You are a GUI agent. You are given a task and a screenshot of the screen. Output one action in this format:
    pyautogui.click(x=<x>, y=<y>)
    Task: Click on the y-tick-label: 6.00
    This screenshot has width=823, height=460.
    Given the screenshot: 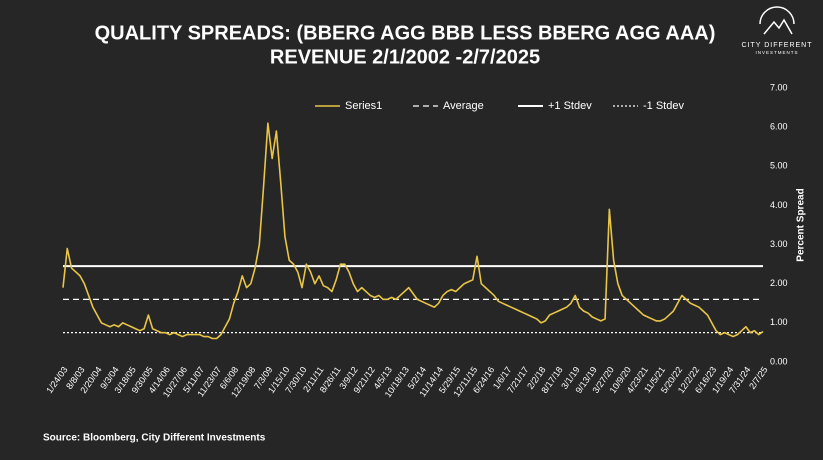 What is the action you would take?
    pyautogui.click(x=779, y=127)
    